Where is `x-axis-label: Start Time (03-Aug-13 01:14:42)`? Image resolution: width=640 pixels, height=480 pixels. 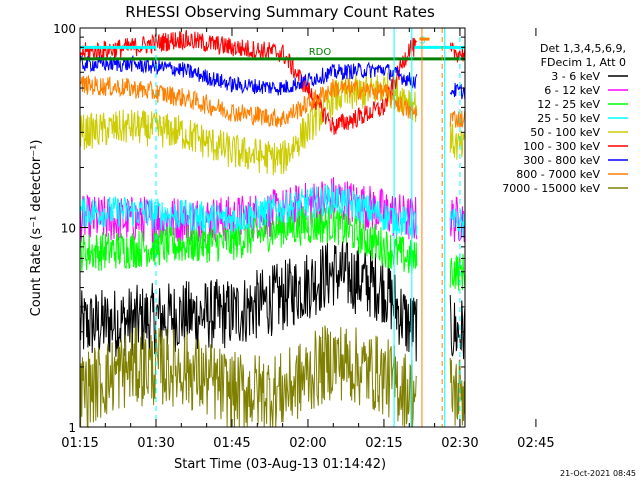 x-axis-label: Start Time (03-Aug-13 01:14:42) is located at coordinates (280, 464).